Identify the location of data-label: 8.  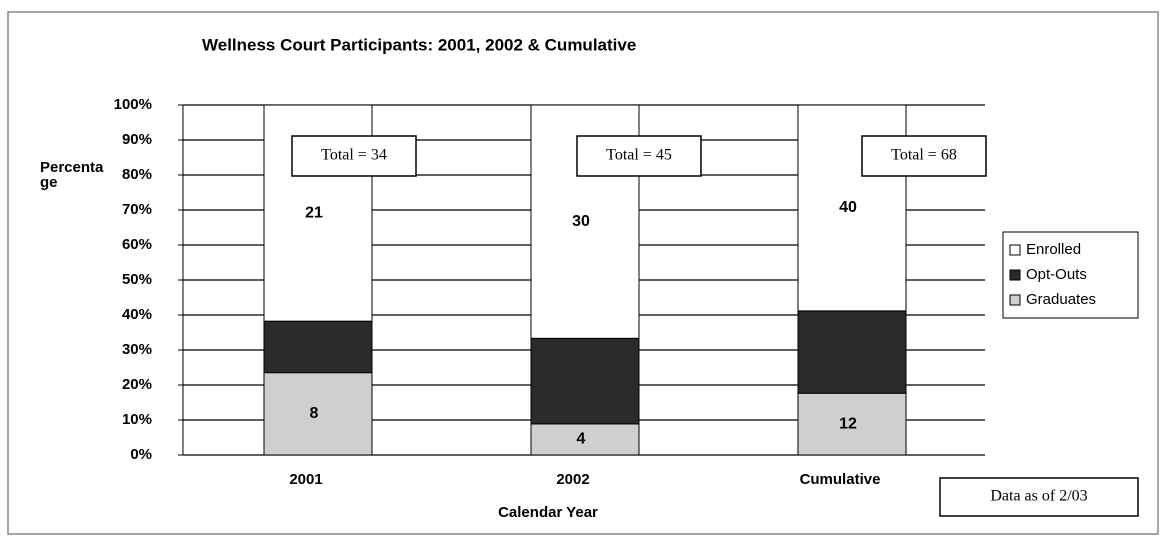
(314, 413).